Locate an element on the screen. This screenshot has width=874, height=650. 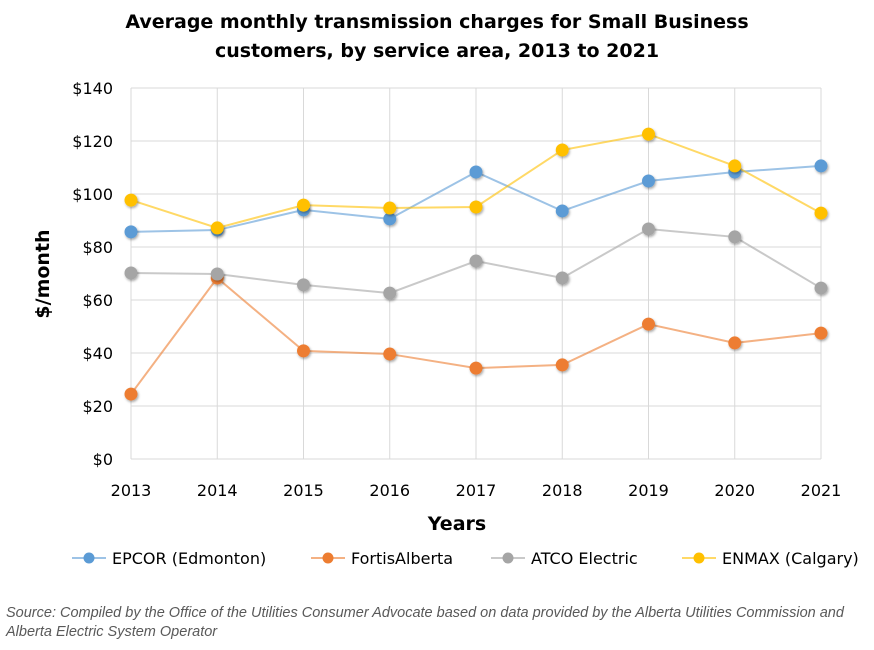
y-tick-label: $60 is located at coordinates (97, 300).